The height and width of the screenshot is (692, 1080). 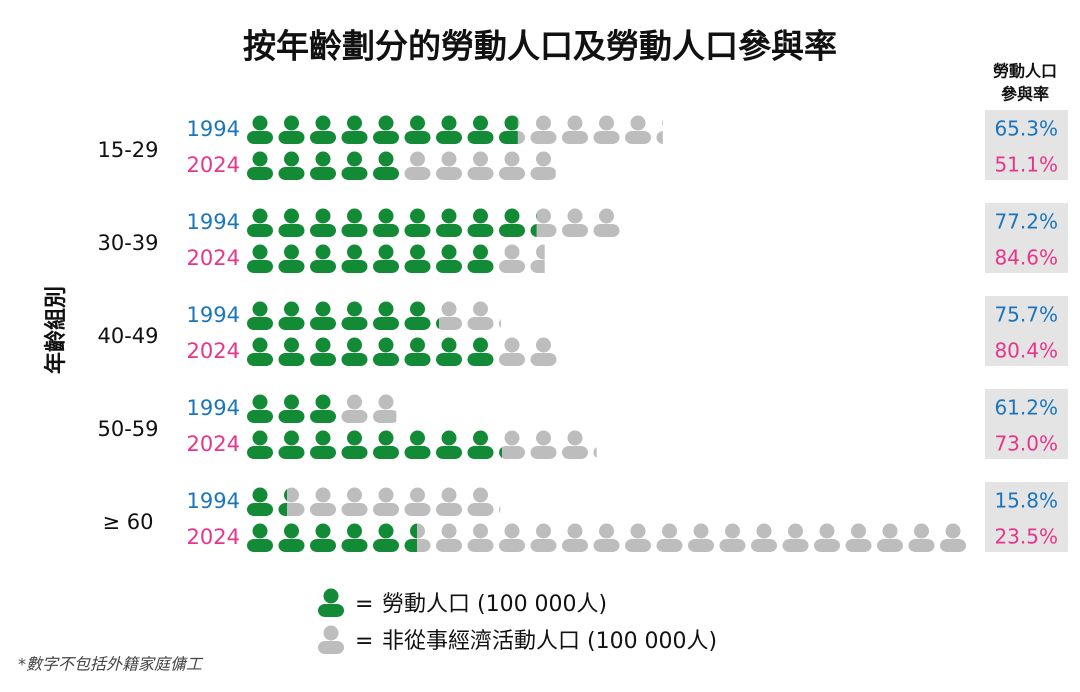 I want to click on rate-label: 51.1%, so click(x=1026, y=165).